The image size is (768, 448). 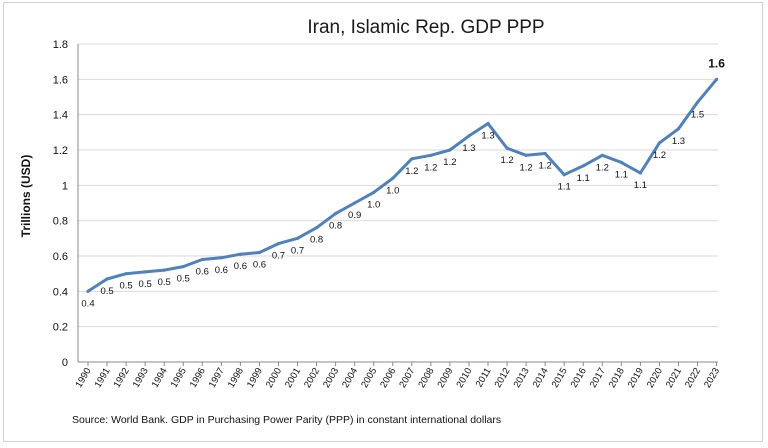 I want to click on x-tick-label: 2007, so click(x=407, y=378).